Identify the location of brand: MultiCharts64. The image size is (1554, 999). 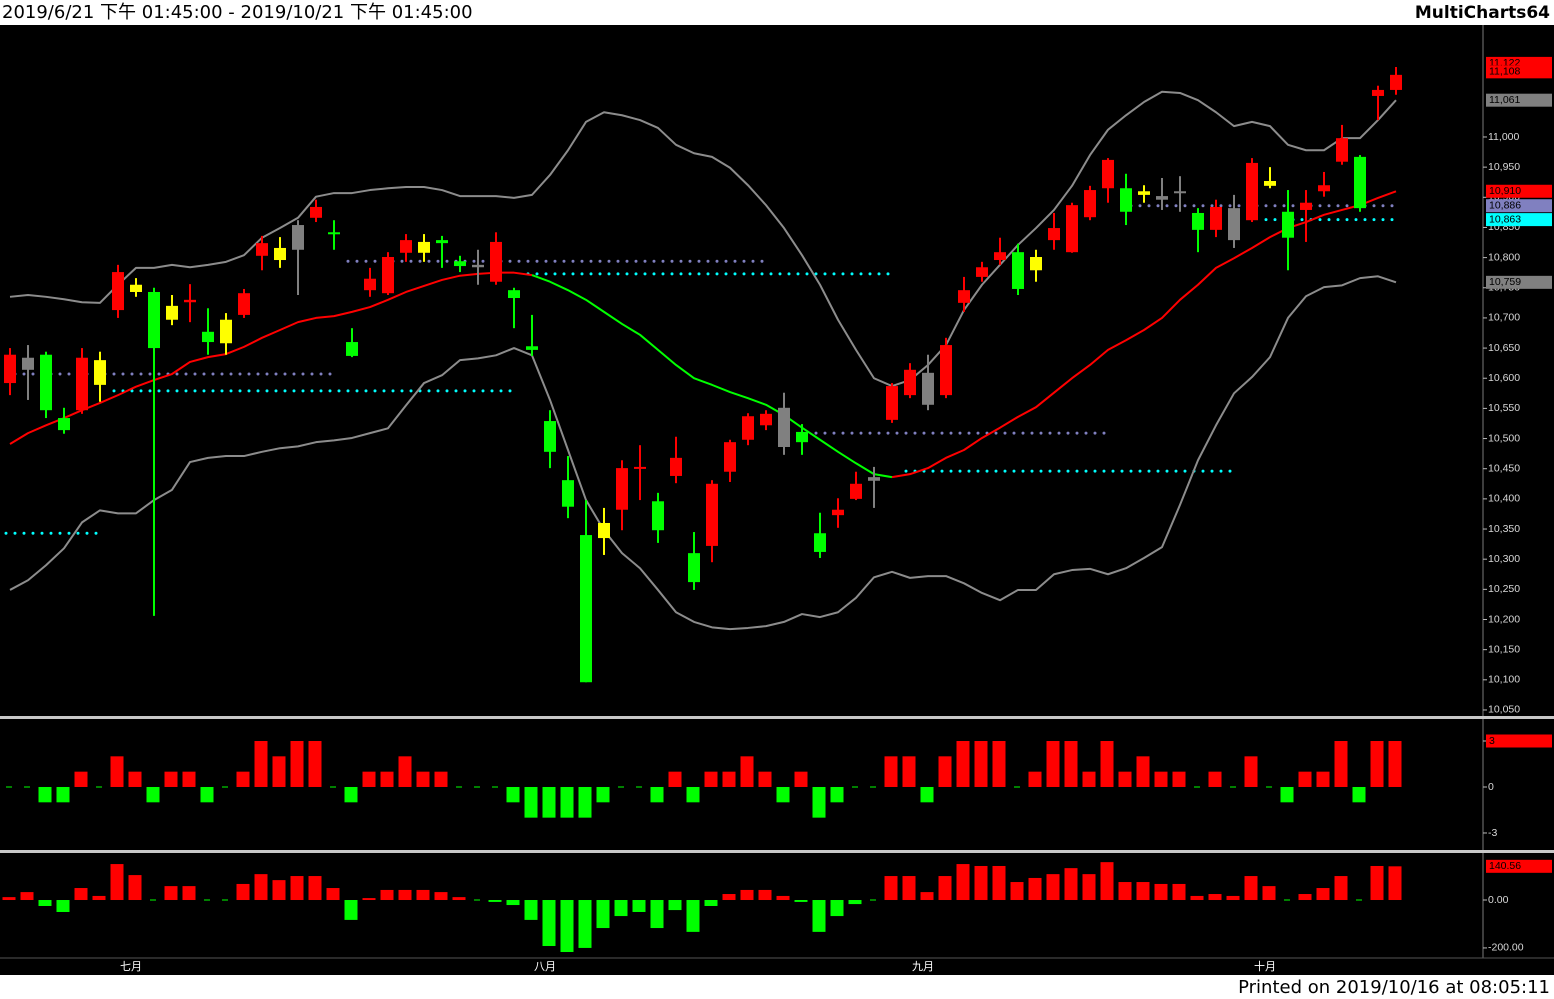
(1482, 13).